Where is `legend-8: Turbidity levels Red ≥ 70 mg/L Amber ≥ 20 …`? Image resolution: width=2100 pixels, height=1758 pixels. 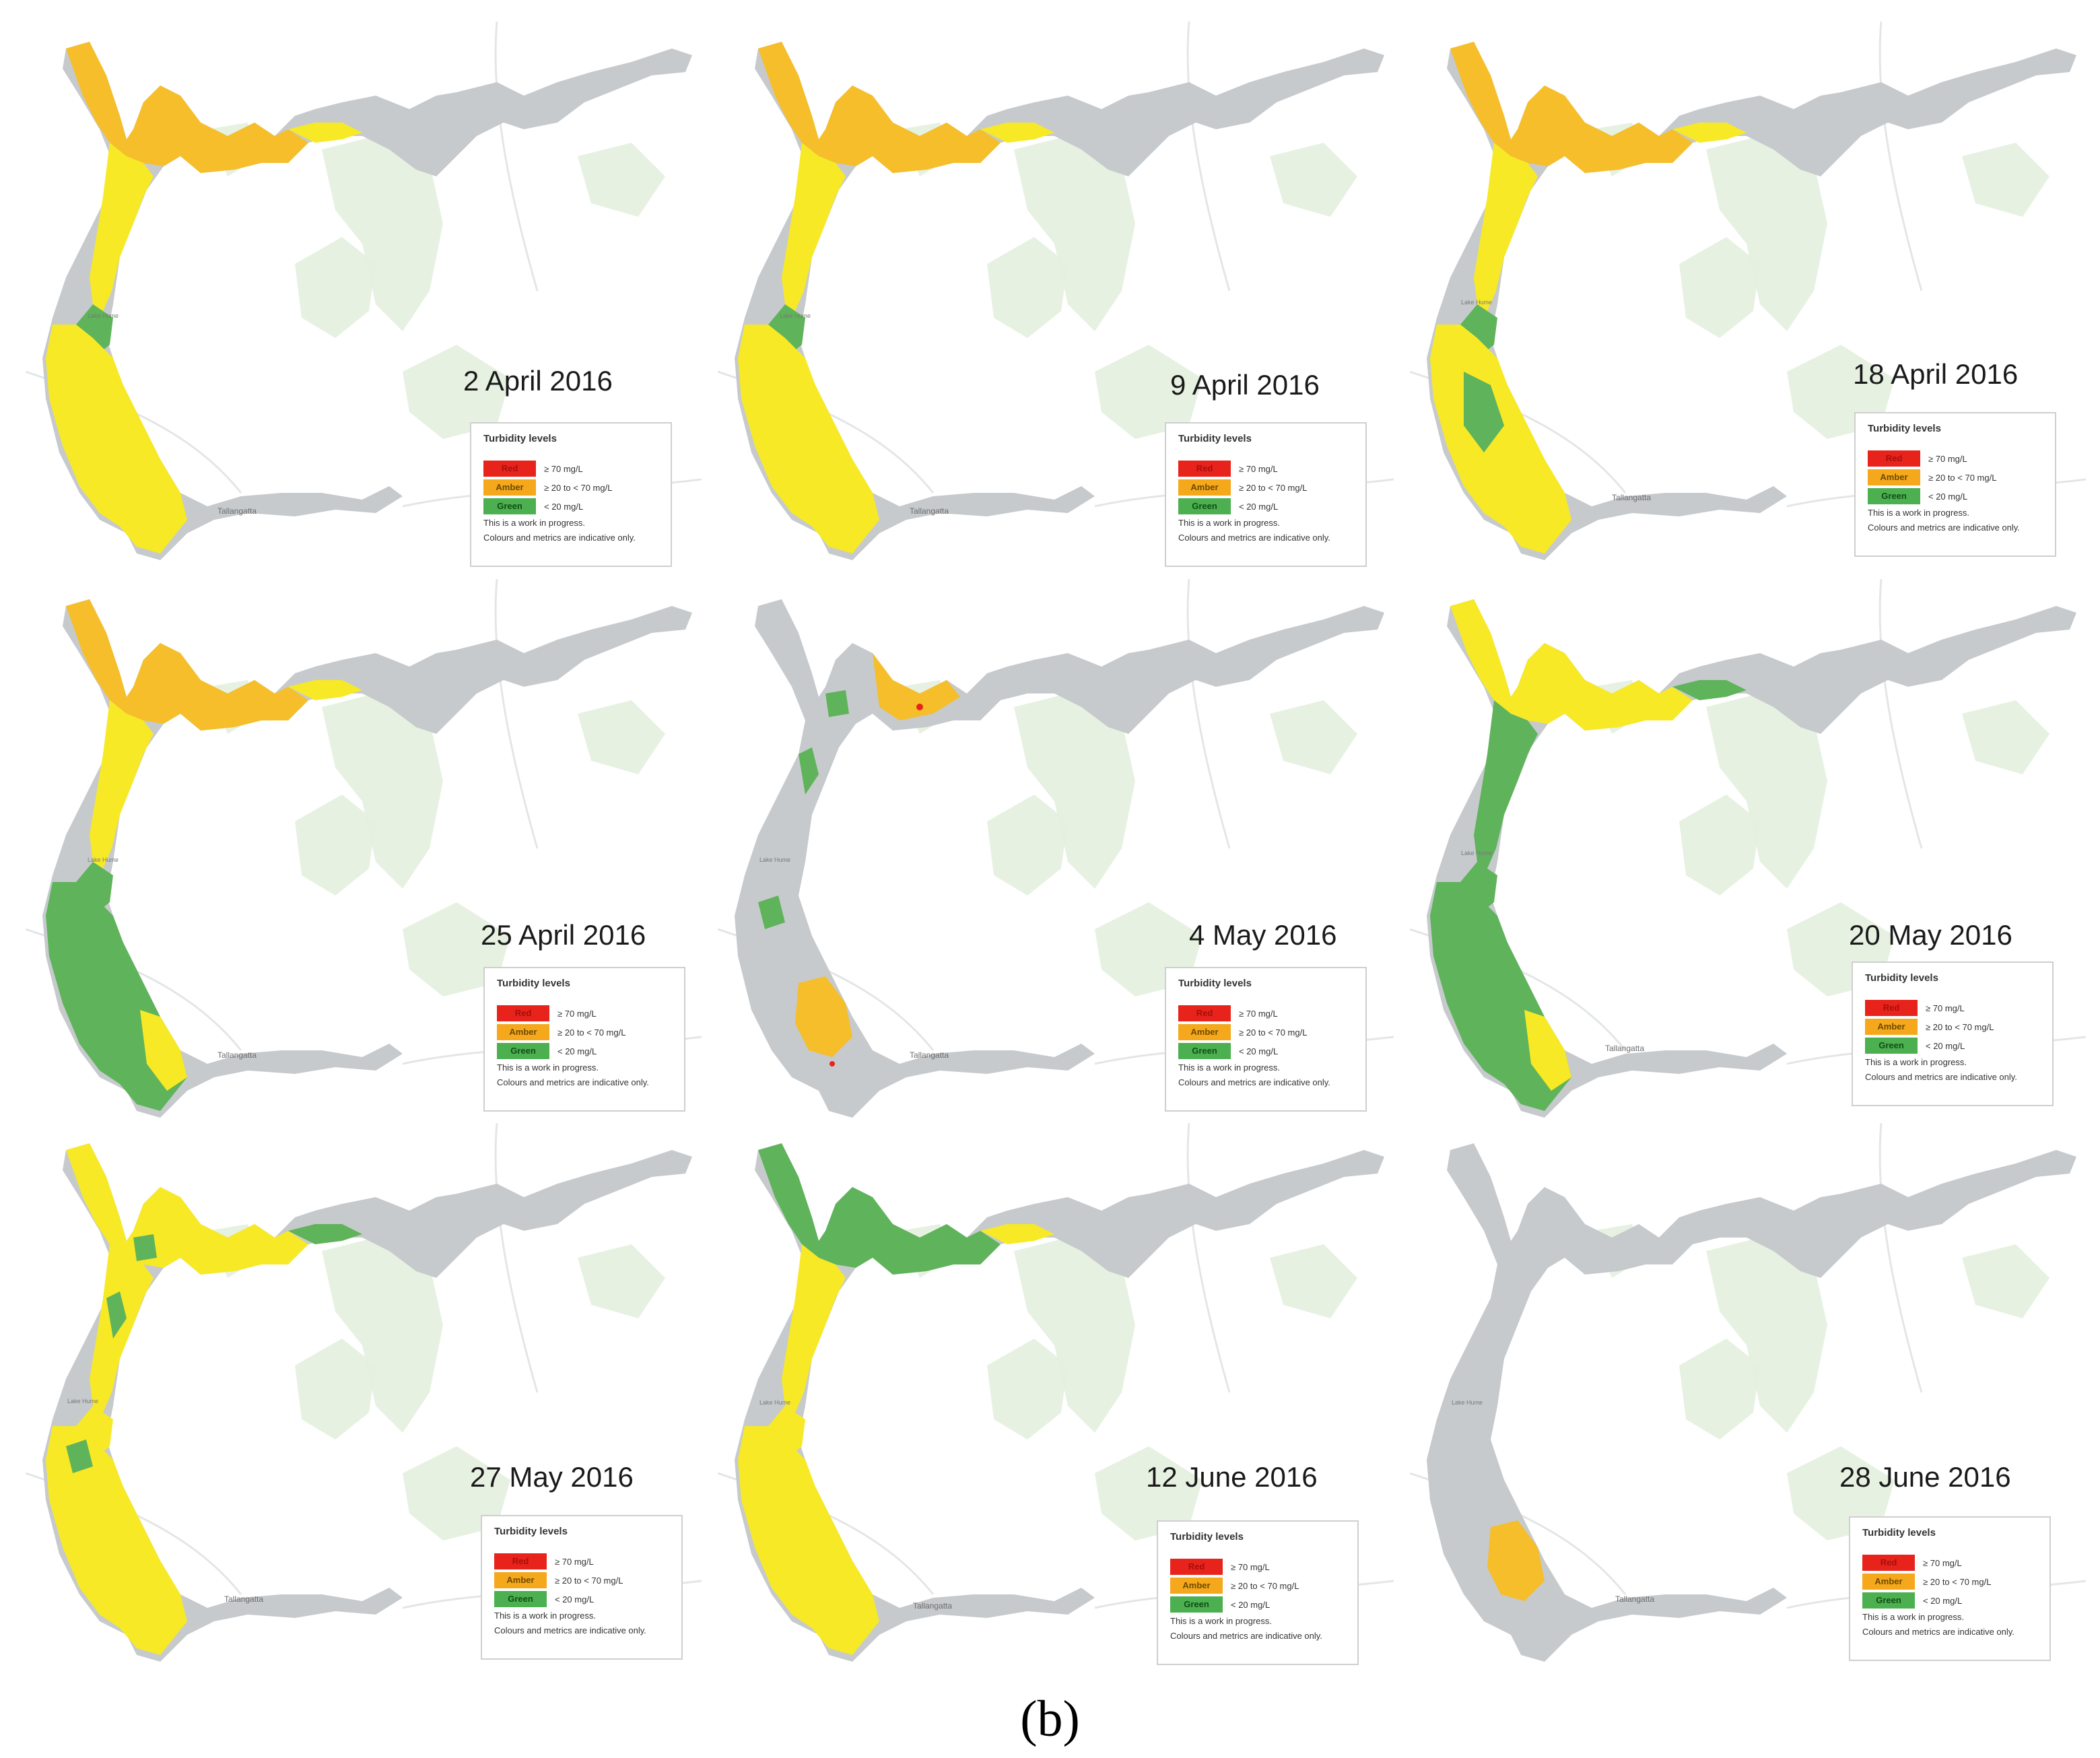 legend-8: Turbidity levels Red ≥ 70 mg/L Amber ≥ 20 … is located at coordinates (1258, 1593).